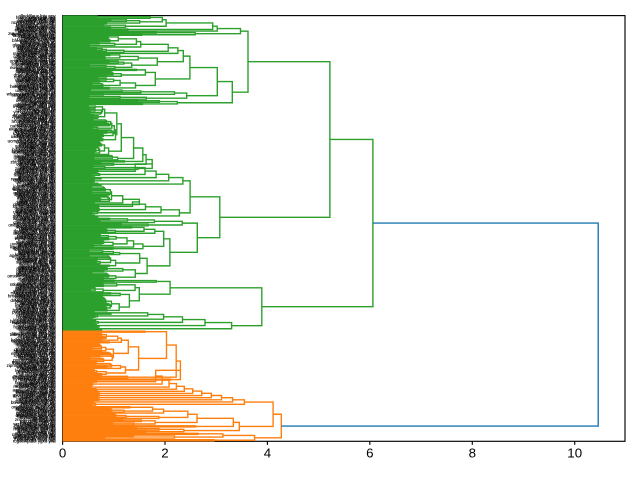 The image size is (640, 480). What do you see at coordinates (37, 178) in the screenshot?
I see `svg-text: glaovjfgnp xiac ldw` at bounding box center [37, 178].